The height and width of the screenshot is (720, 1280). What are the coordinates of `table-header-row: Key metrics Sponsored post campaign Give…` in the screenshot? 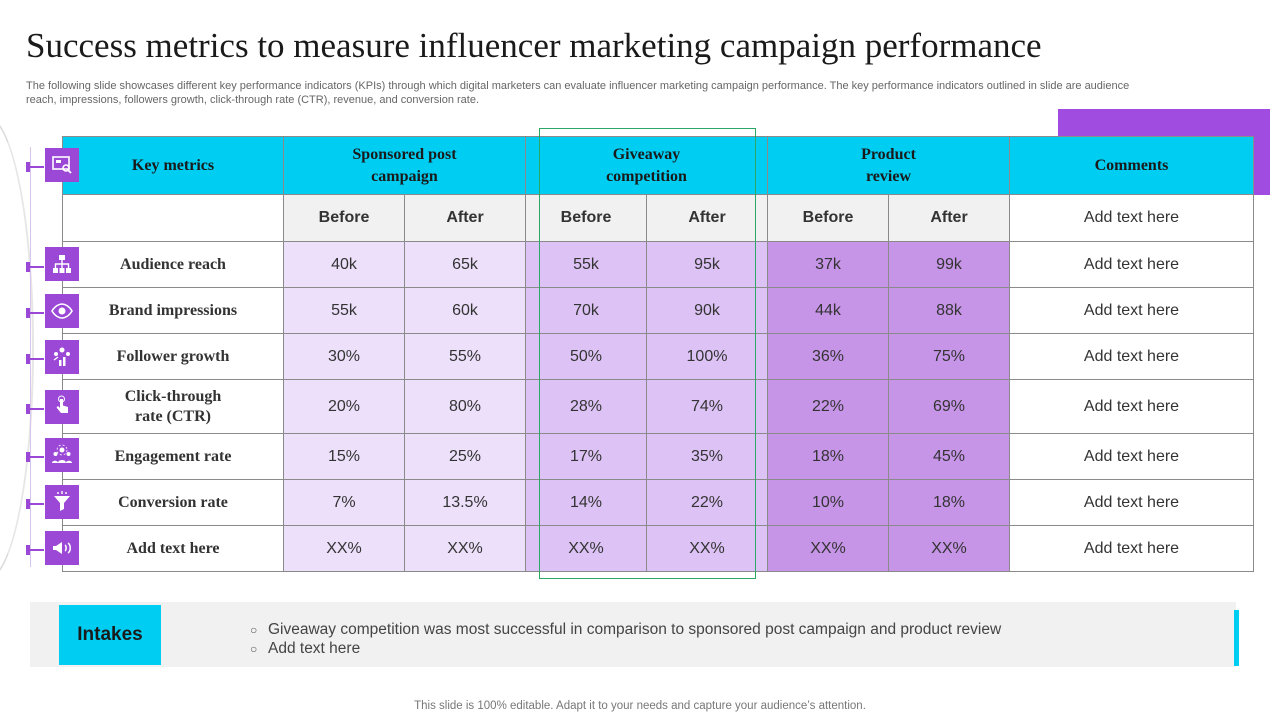 It's located at (658, 165).